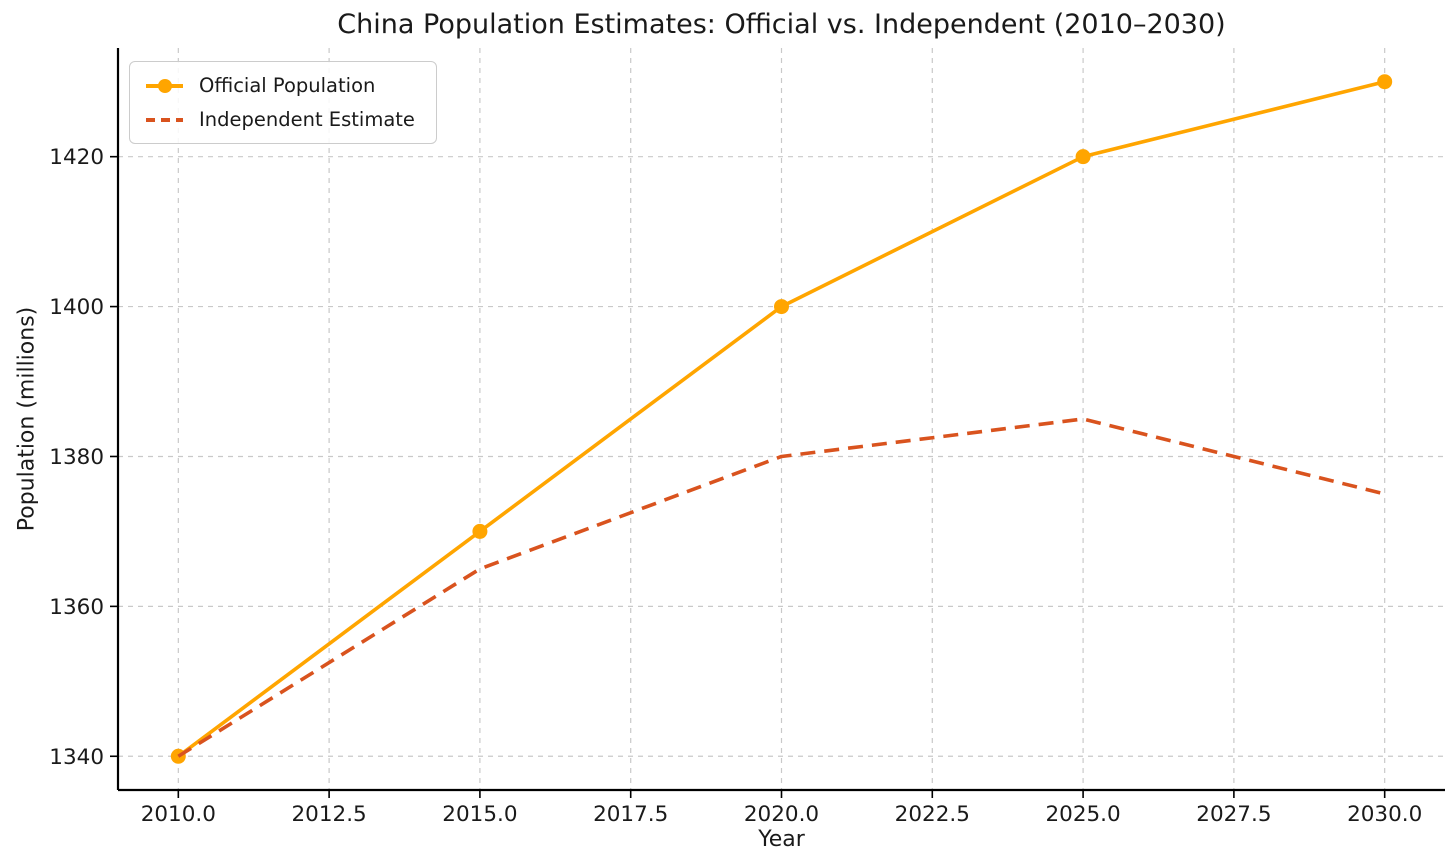 The image size is (1456, 868). Describe the element at coordinates (76, 157) in the screenshot. I see `y-tick-label: 1420` at that location.